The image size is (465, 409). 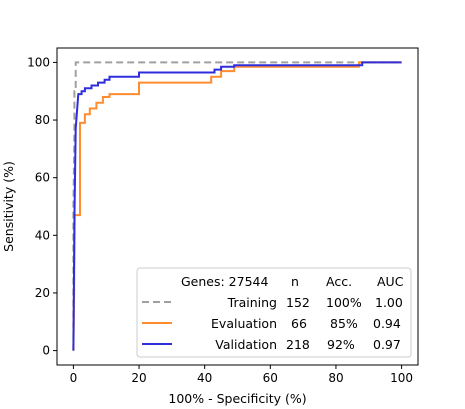 I want to click on legend-label-training: Training, so click(x=252, y=302).